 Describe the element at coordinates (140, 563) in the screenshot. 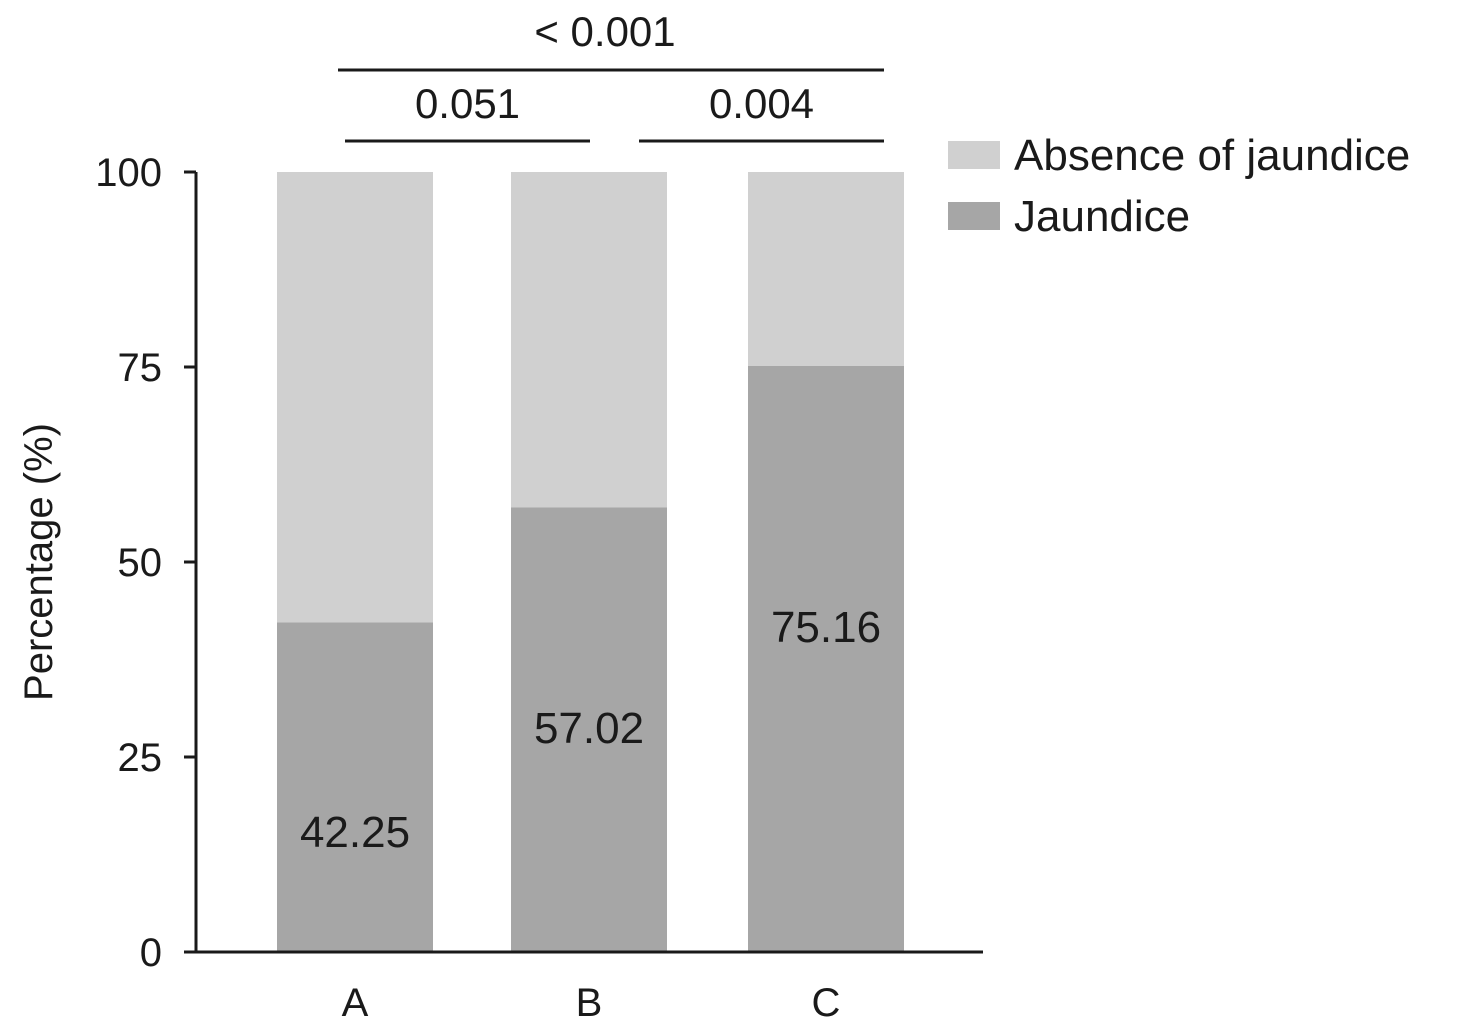

I see `y-tick-label: 50` at that location.